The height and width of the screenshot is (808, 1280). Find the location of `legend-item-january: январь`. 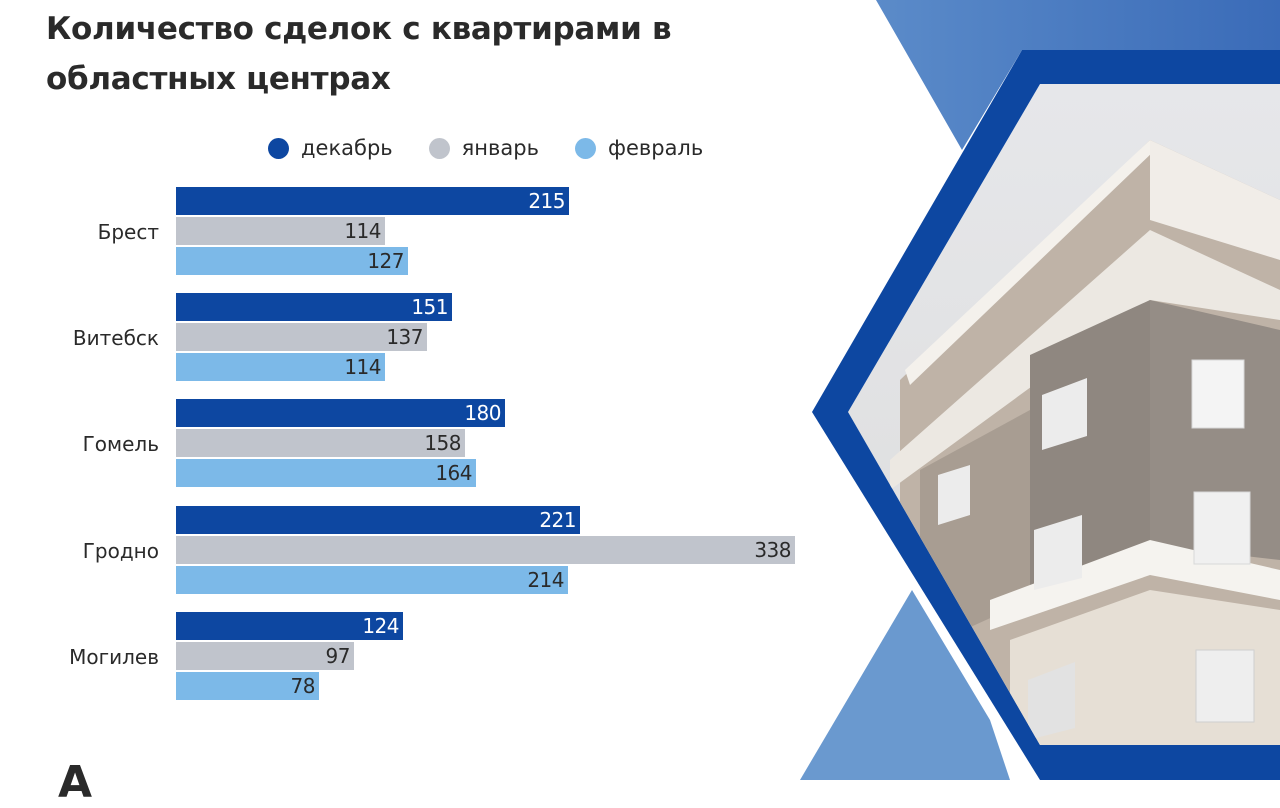

legend-item-january: январь is located at coordinates (483, 148).